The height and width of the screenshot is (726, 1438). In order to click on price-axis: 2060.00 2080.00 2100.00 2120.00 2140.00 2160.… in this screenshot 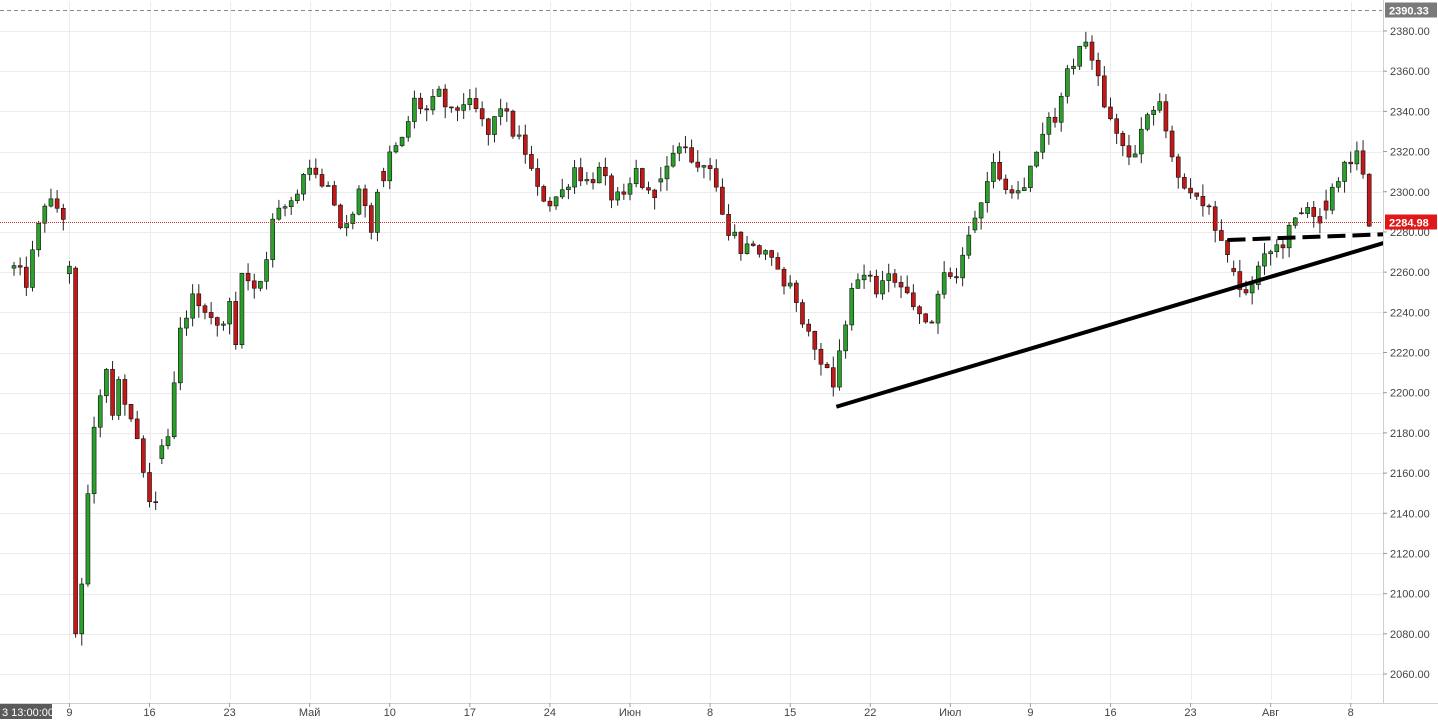, I will do `click(1410, 360)`.